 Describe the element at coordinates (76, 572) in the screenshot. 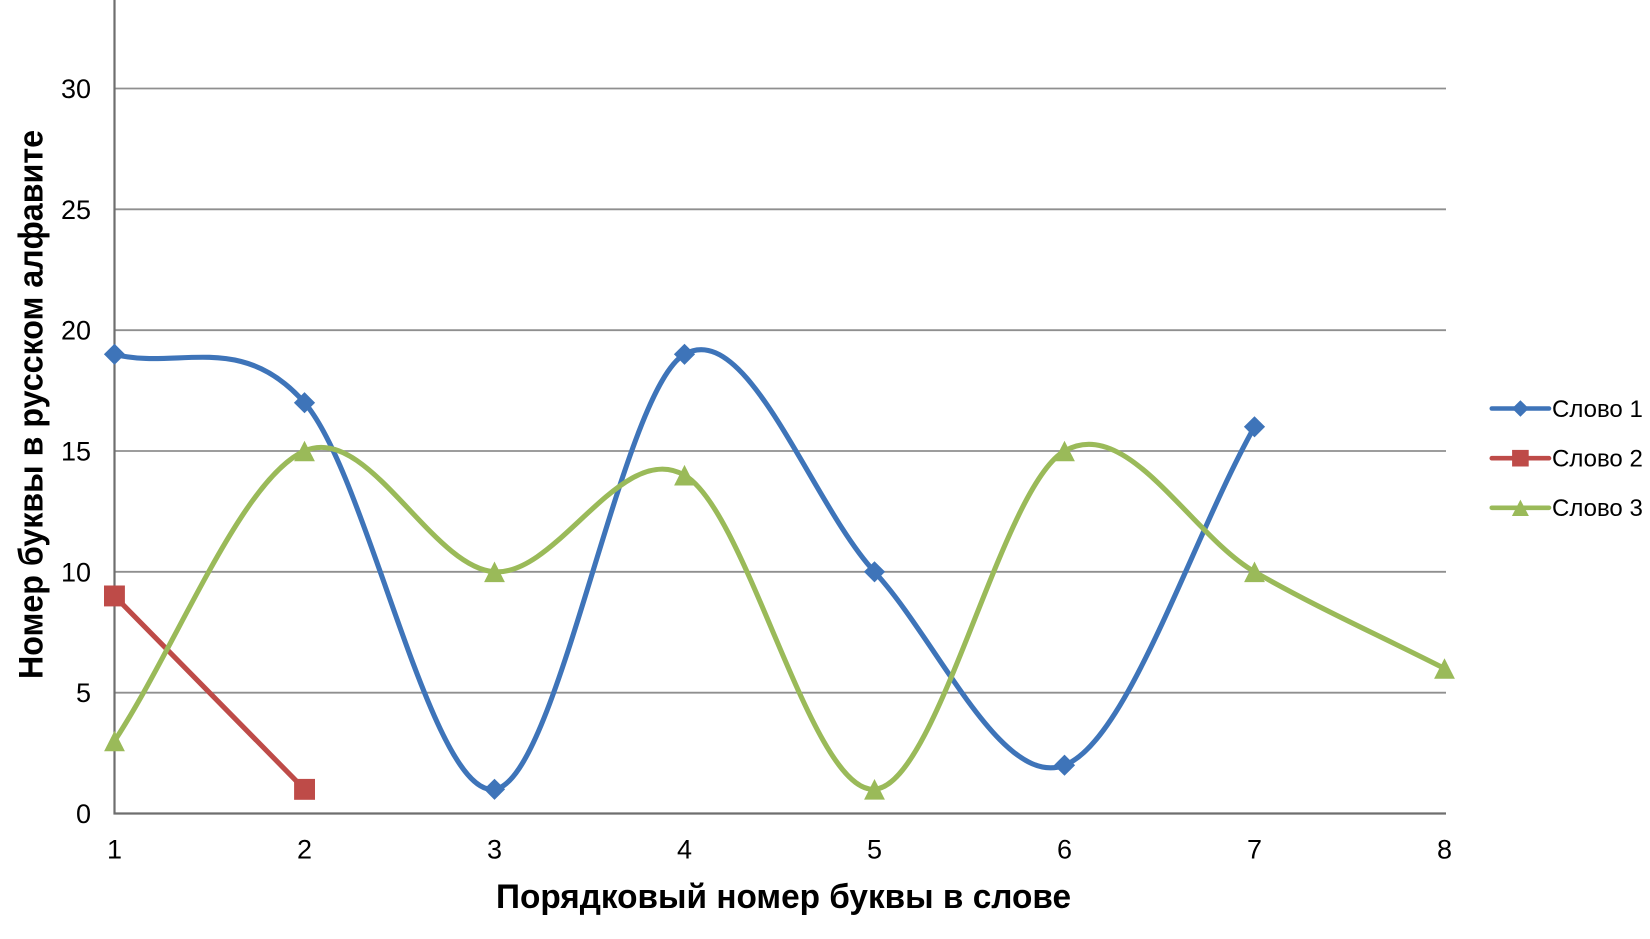

I see `svg-text: 10` at that location.